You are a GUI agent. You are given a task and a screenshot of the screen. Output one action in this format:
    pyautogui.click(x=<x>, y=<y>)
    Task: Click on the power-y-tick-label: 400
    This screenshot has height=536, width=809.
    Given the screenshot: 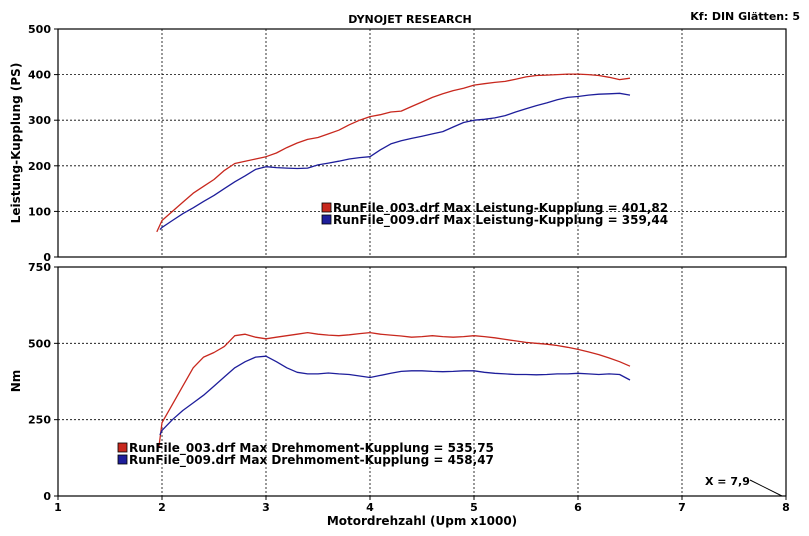 What is the action you would take?
    pyautogui.click(x=39, y=75)
    